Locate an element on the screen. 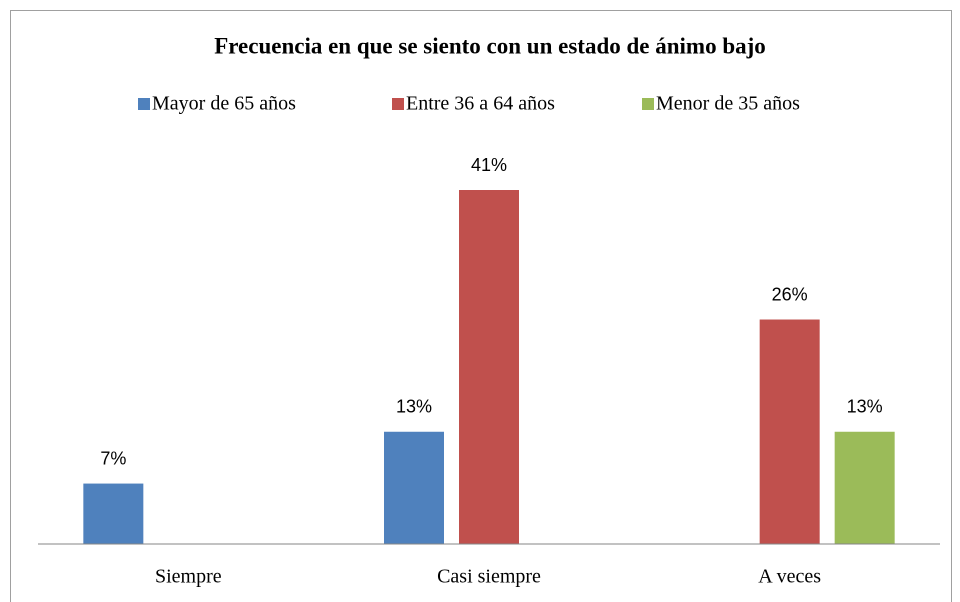  x-tick-label: A veces is located at coordinates (789, 577).